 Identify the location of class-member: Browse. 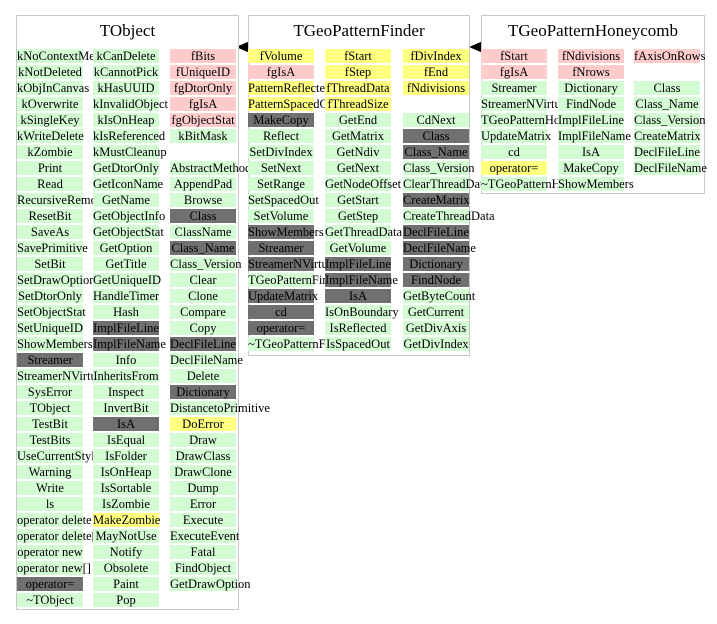
(203, 200).